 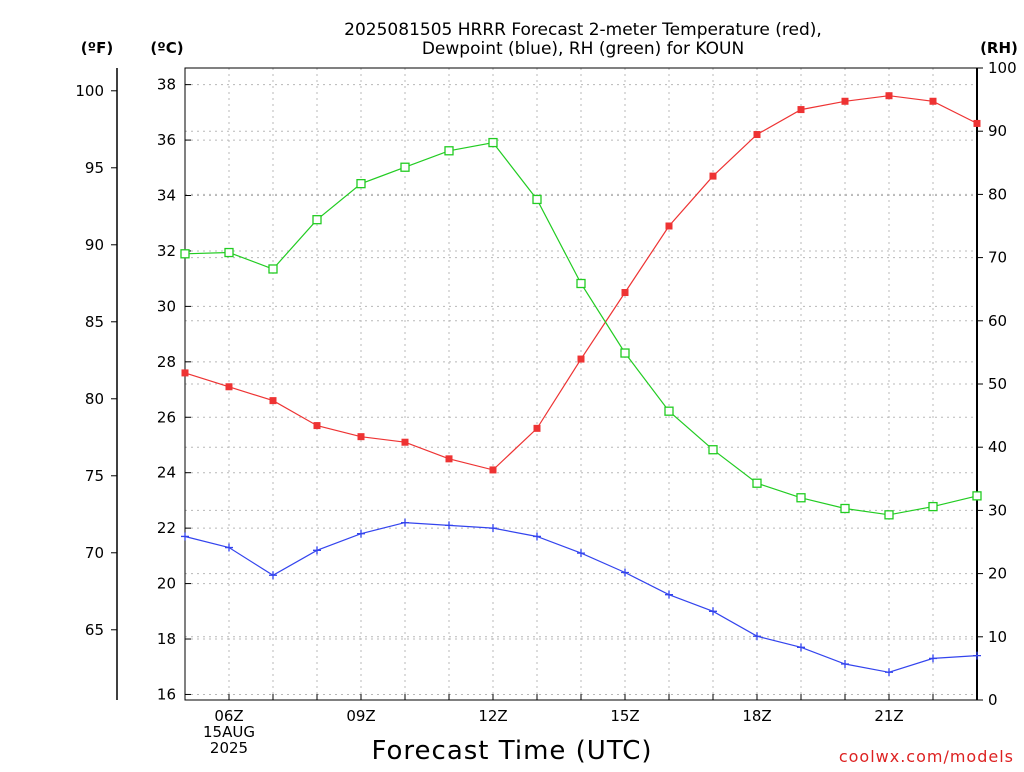 I want to click on x-tick-label: 21Z, so click(x=888, y=716).